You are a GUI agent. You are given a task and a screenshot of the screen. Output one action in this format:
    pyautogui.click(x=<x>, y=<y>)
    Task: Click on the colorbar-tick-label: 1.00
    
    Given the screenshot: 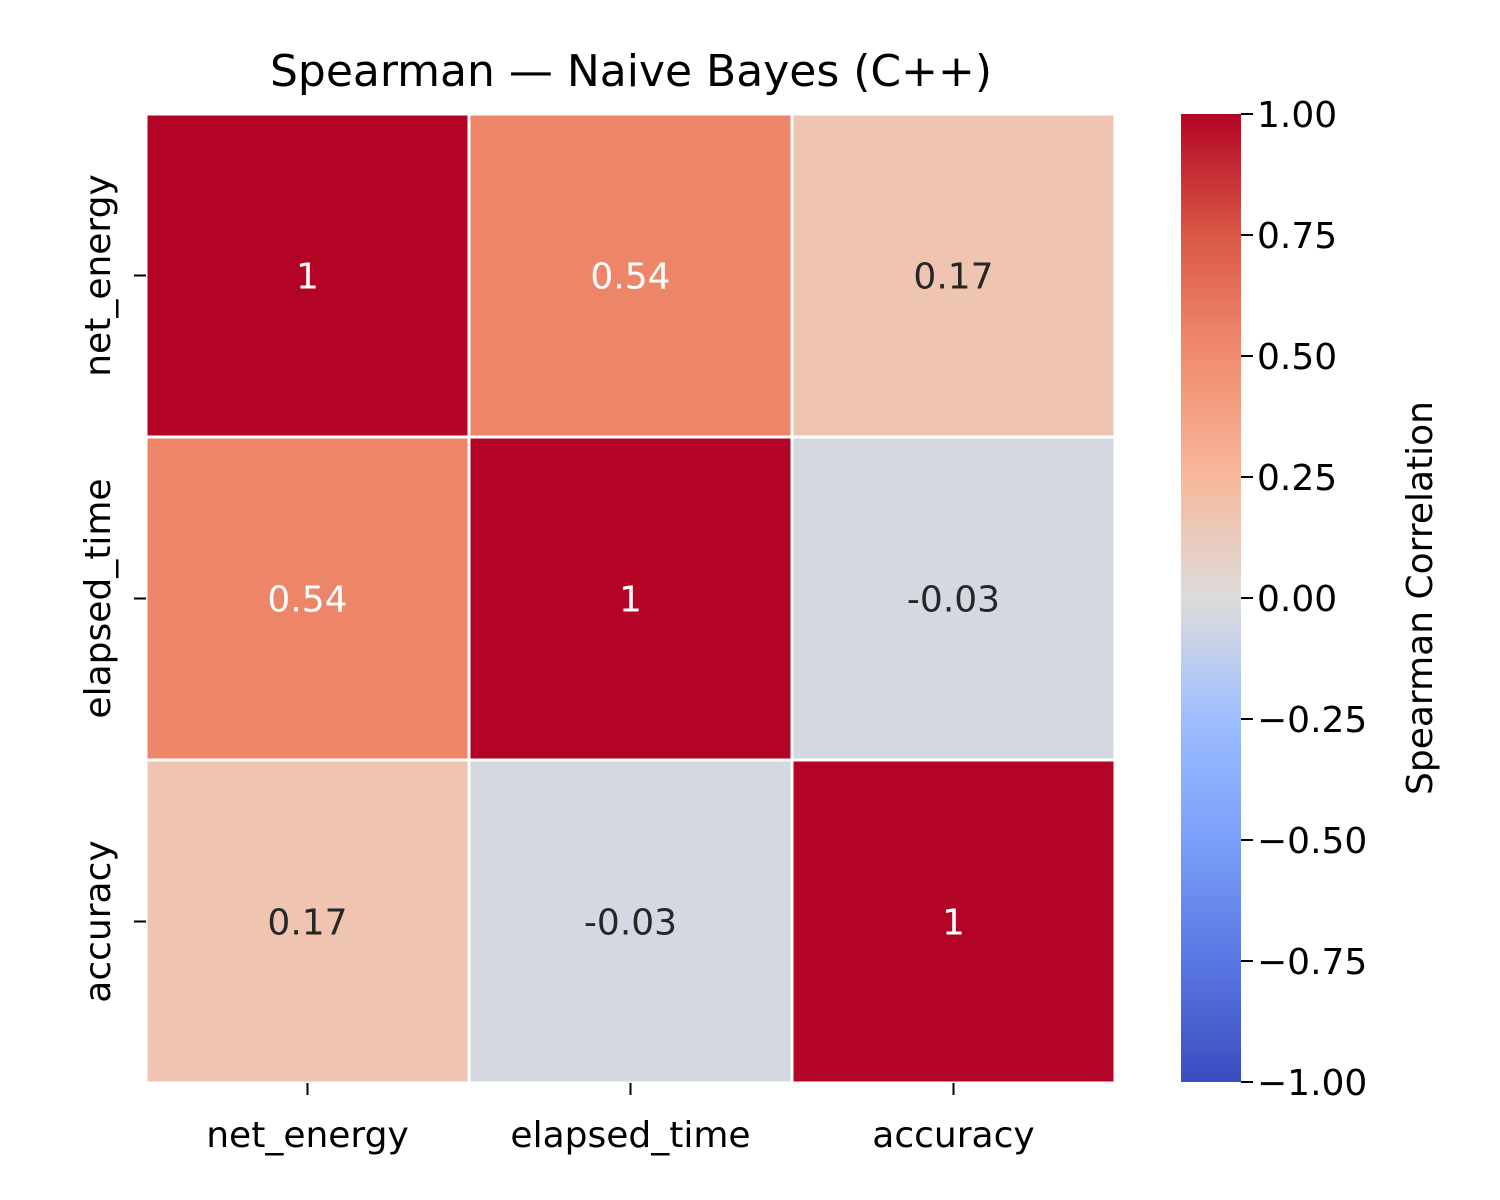 What is the action you would take?
    pyautogui.click(x=1297, y=115)
    